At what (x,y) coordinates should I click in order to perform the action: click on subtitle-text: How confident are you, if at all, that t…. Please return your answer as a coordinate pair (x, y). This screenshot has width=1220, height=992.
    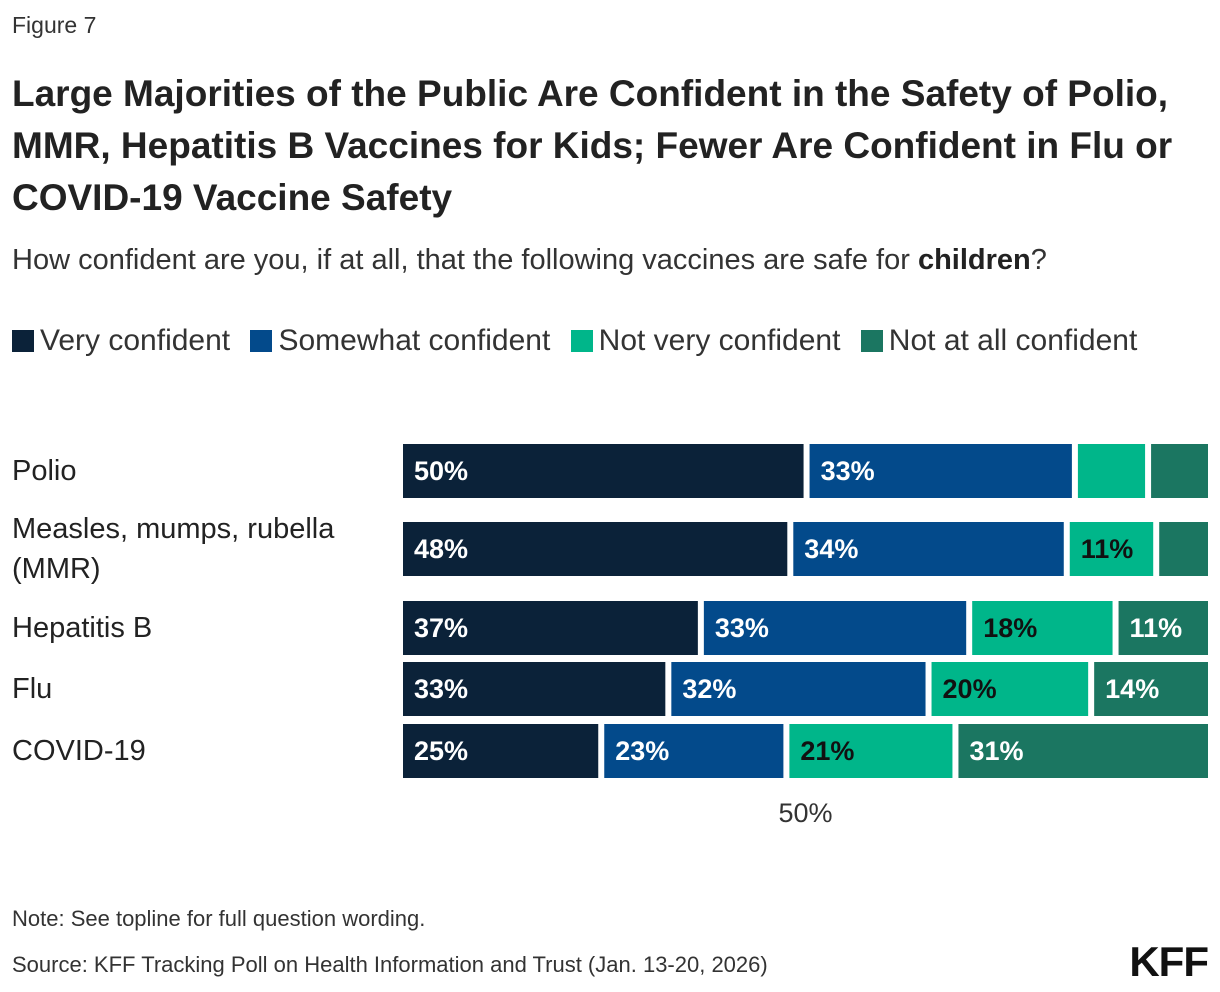
    Looking at the image, I should click on (465, 260).